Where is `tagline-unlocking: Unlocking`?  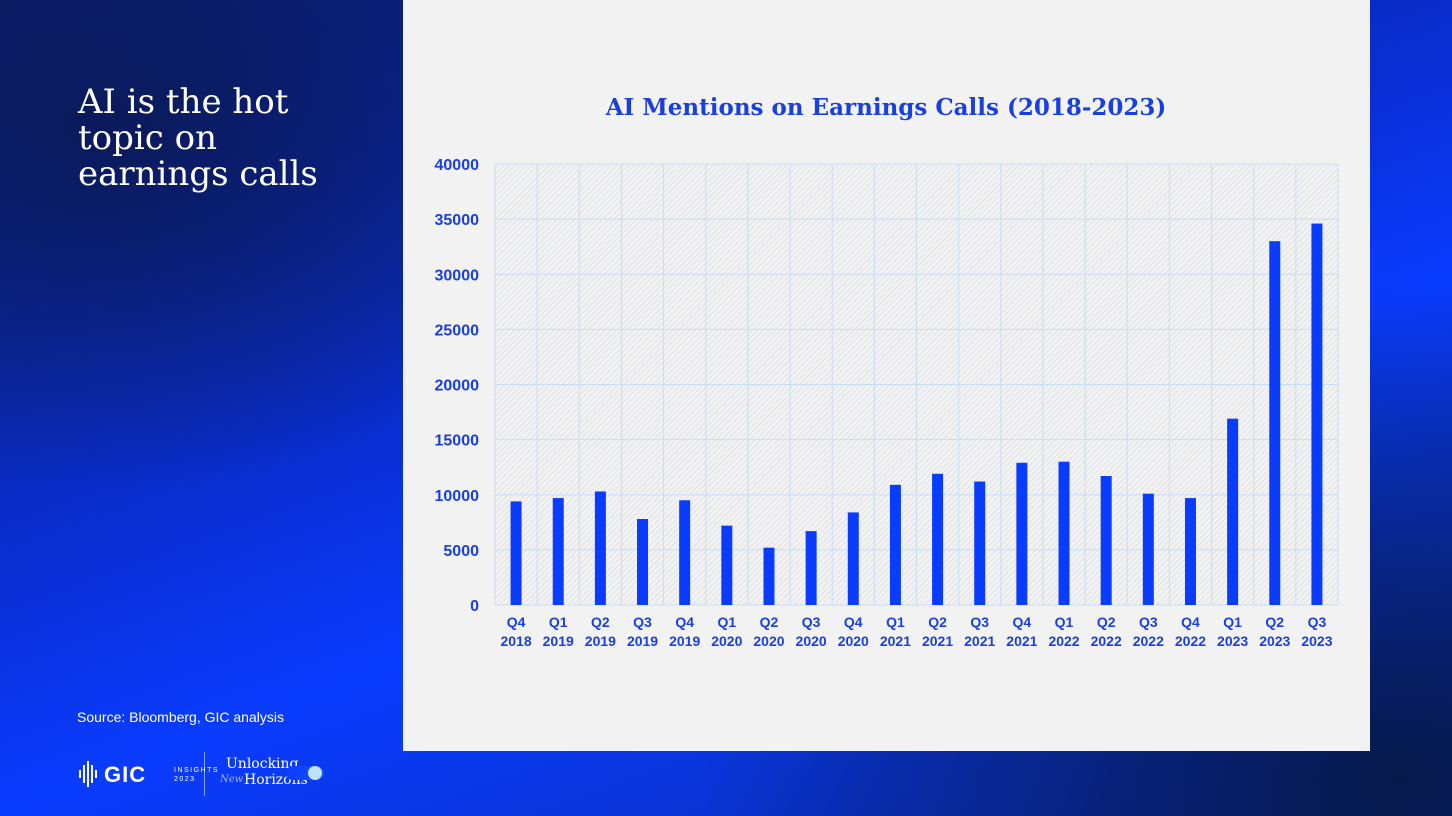 tagline-unlocking: Unlocking is located at coordinates (262, 764).